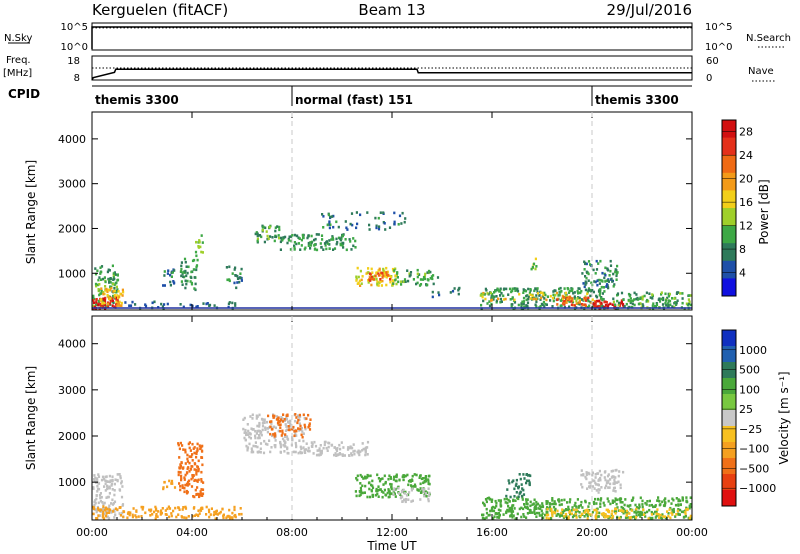 Image resolution: width=800 pixels, height=554 pixels. I want to click on nsearch-tick-bottom: 10^0, so click(718, 47).